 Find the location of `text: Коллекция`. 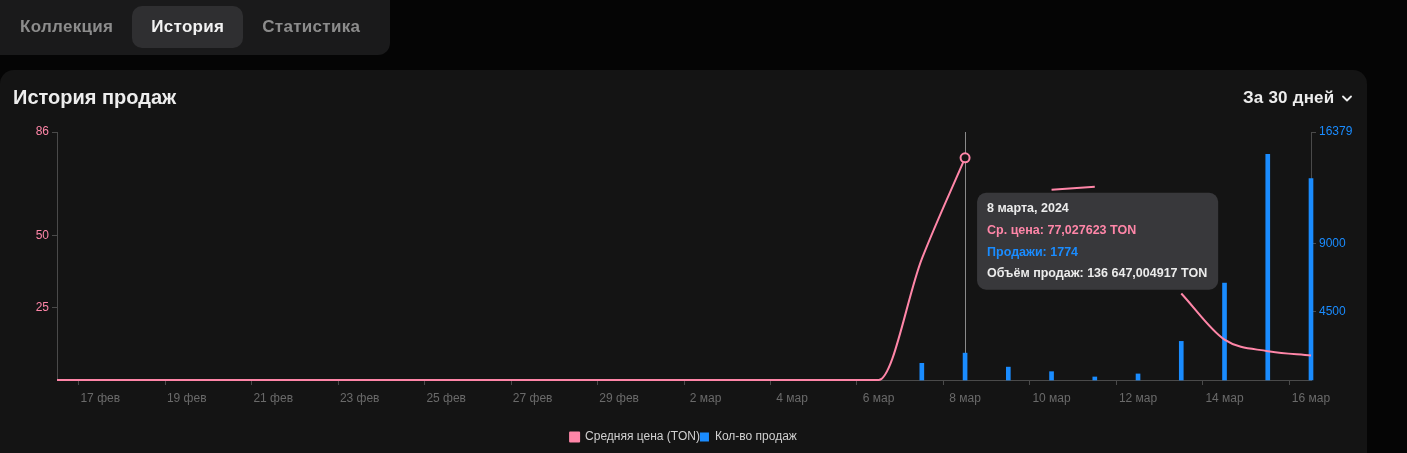

text: Коллекция is located at coordinates (67, 27).